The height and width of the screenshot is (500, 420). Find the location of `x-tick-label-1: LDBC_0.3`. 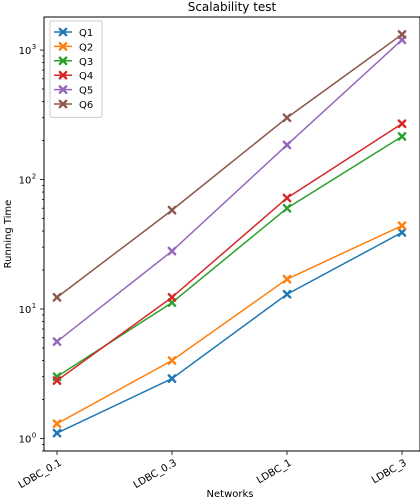

x-tick-label-1: LDBC_0.3 is located at coordinates (155, 474).